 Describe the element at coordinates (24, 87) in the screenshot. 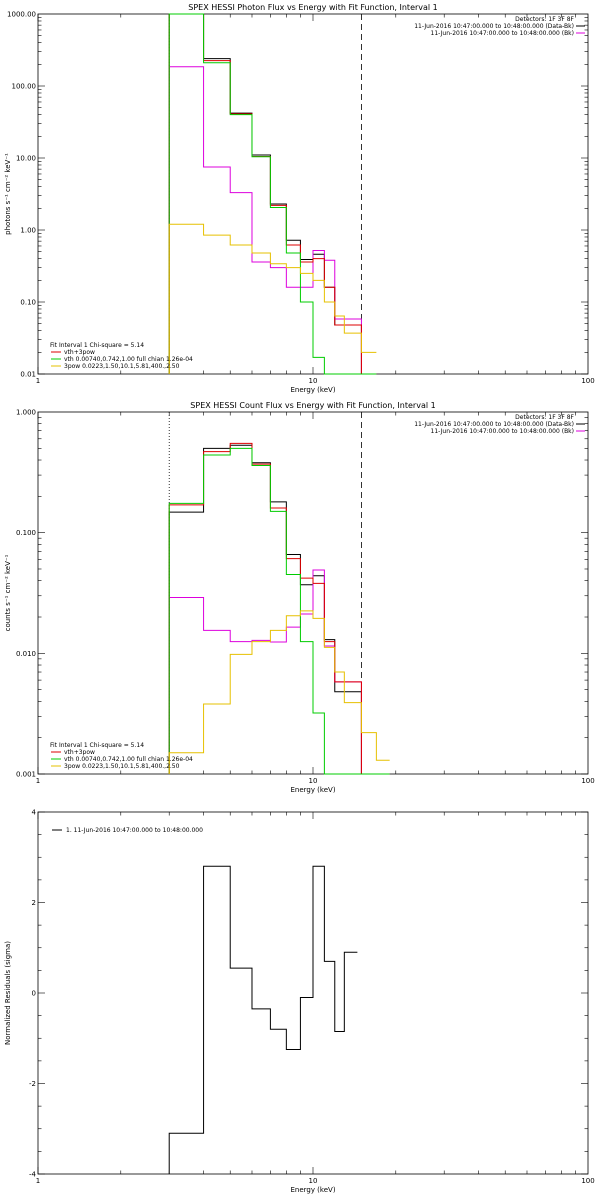

I see `y-tick-label: 100.00` at that location.